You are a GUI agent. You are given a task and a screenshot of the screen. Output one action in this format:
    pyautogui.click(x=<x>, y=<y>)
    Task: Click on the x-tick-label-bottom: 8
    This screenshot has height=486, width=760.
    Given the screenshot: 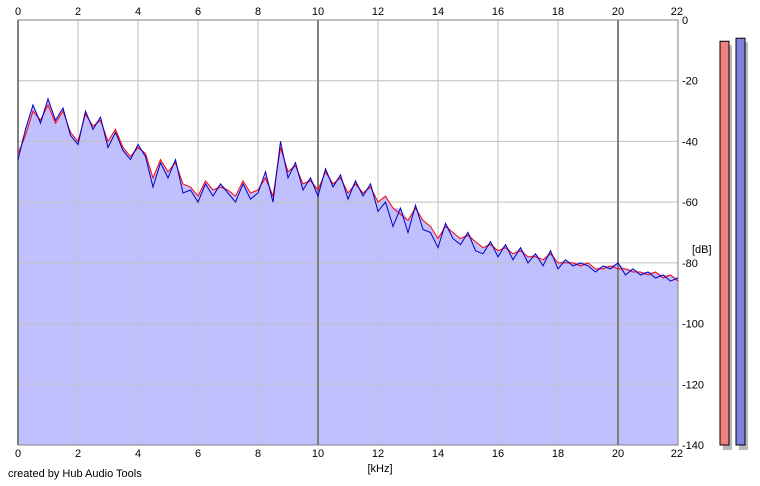 What is the action you would take?
    pyautogui.click(x=258, y=454)
    